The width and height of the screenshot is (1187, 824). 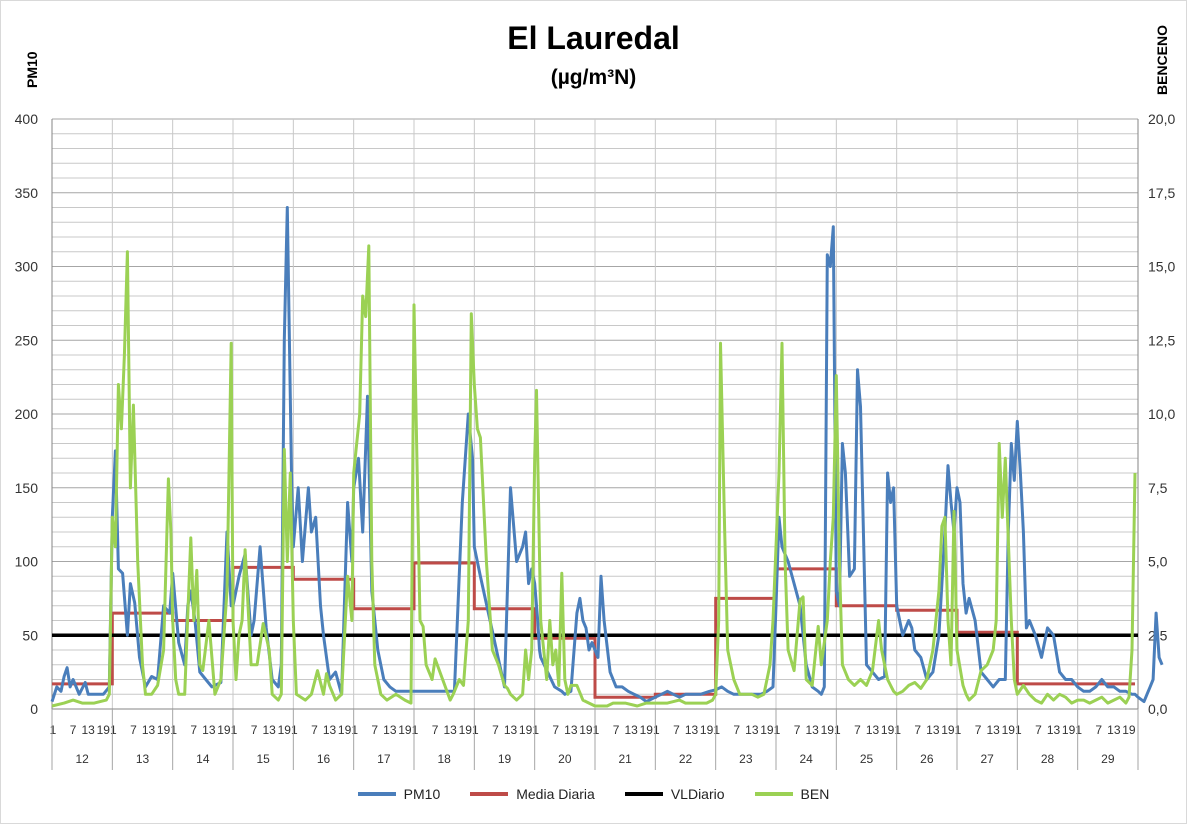 What do you see at coordinates (987, 759) in the screenshot?
I see `day-tick-label: 27` at bounding box center [987, 759].